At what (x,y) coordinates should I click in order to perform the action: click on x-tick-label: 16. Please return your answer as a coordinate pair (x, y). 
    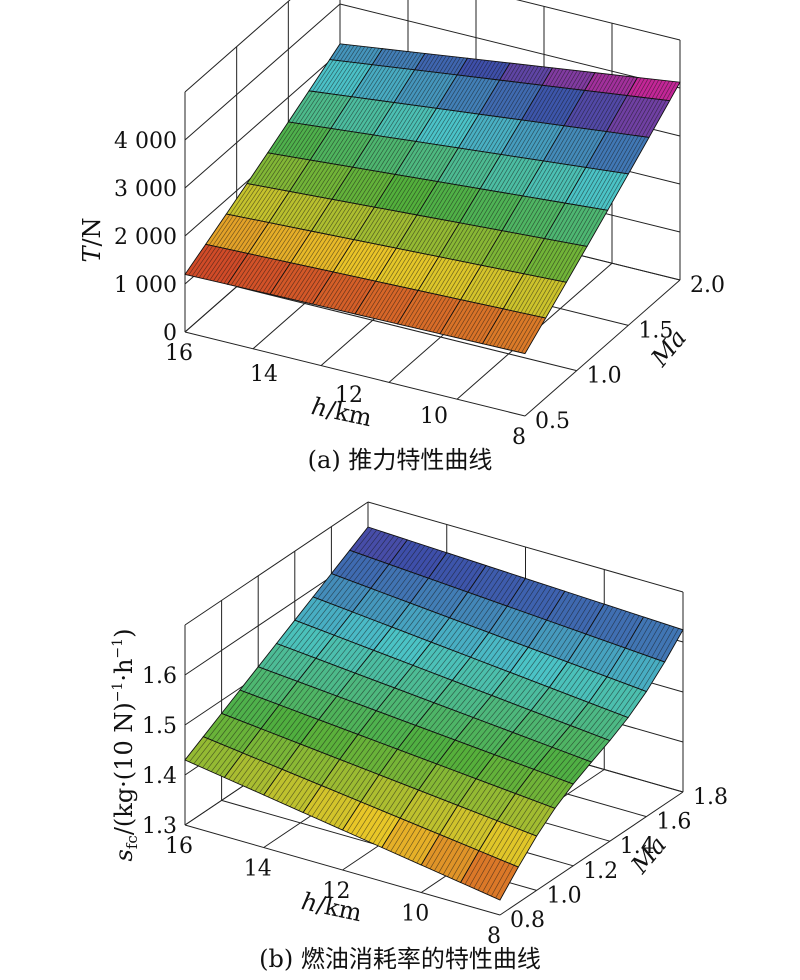
    Looking at the image, I should click on (179, 846).